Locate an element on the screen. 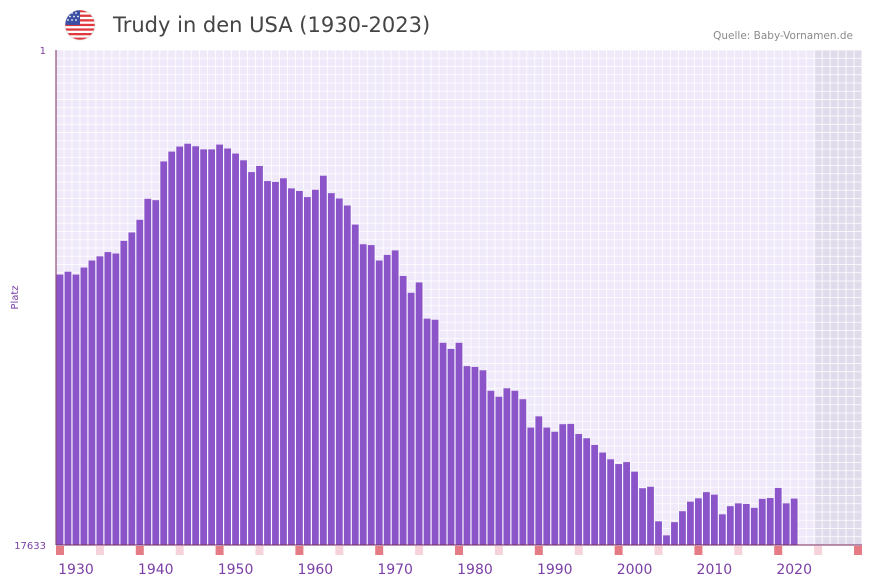 This screenshot has width=873, height=587. bar-2011 is located at coordinates (722, 529).